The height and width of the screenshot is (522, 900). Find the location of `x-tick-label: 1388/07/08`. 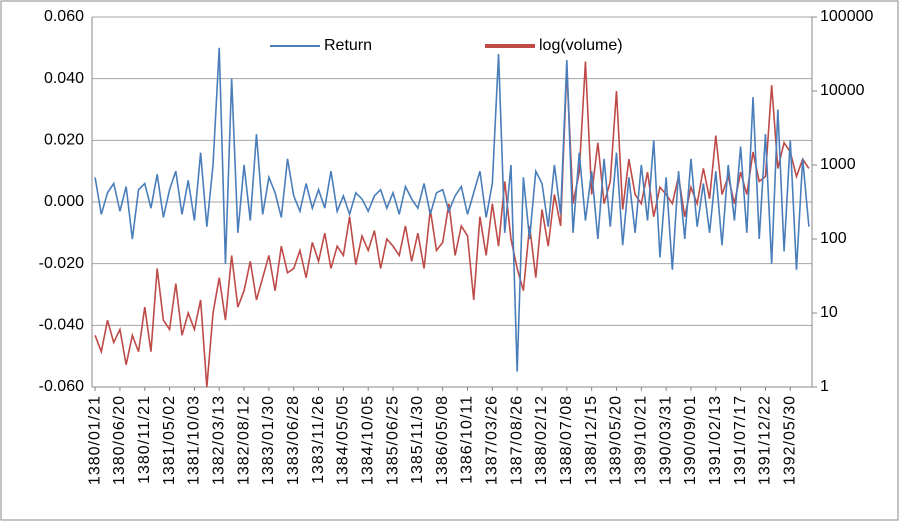

x-tick-label: 1388/07/08 is located at coordinates (566, 440).